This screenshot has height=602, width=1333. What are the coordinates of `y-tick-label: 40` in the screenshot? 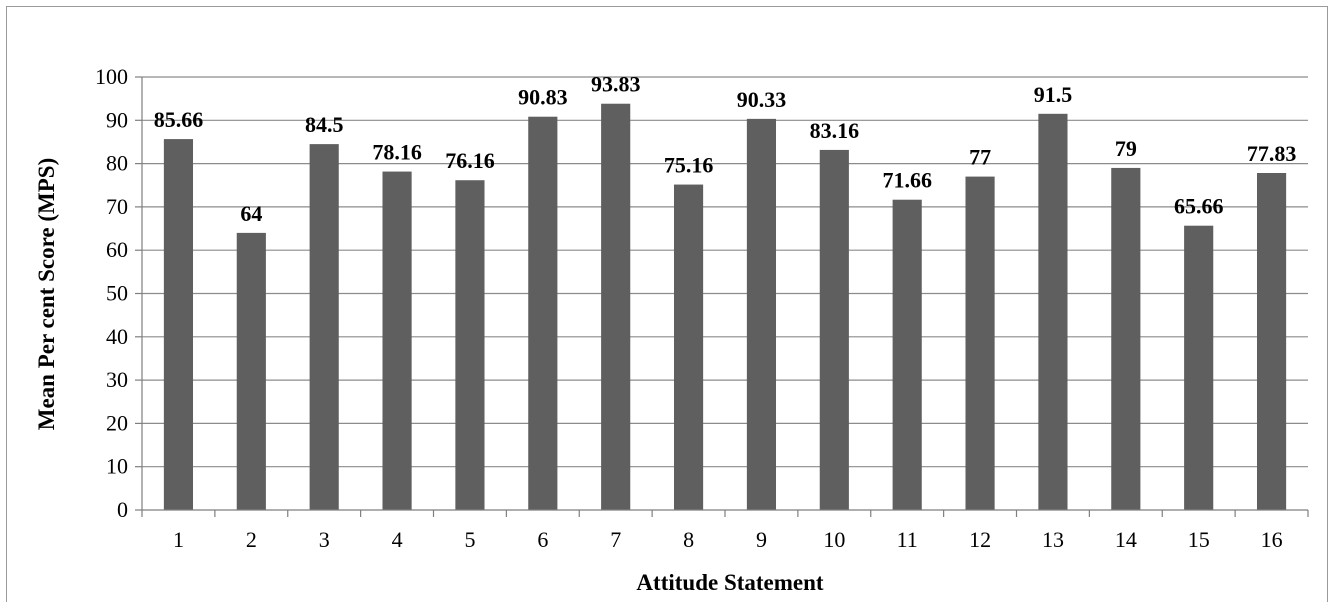 It's located at (117, 336).